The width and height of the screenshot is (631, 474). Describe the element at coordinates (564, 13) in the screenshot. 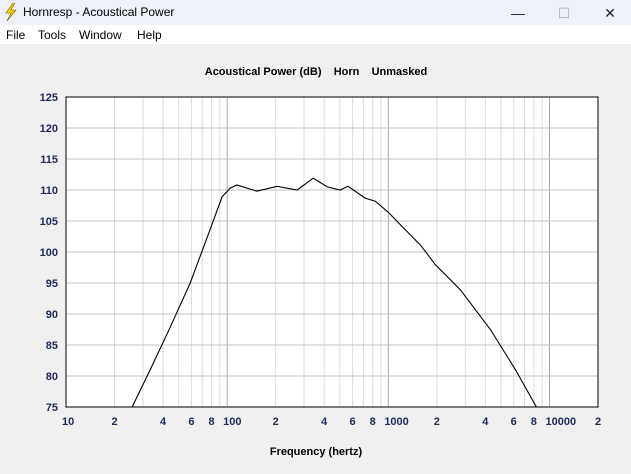

I see `maximize-button: ☐` at that location.